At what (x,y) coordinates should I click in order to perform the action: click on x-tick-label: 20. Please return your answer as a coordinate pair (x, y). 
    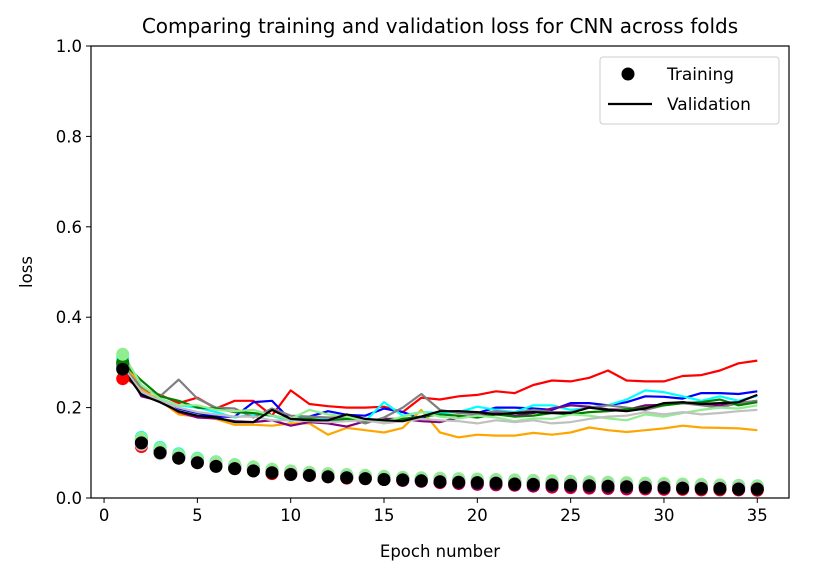
    Looking at the image, I should click on (477, 515).